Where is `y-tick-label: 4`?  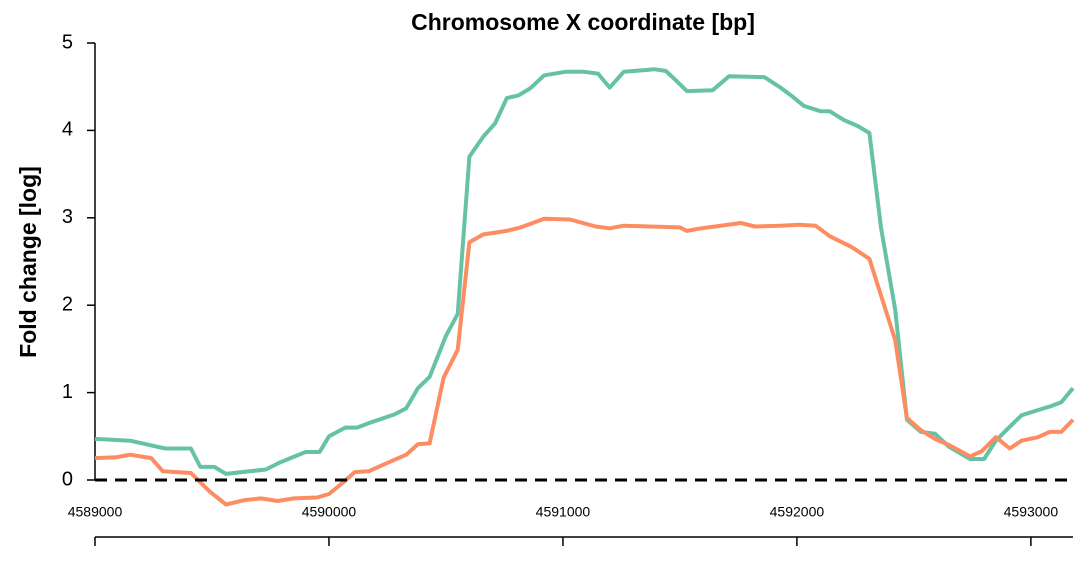
y-tick-label: 4 is located at coordinates (67, 130).